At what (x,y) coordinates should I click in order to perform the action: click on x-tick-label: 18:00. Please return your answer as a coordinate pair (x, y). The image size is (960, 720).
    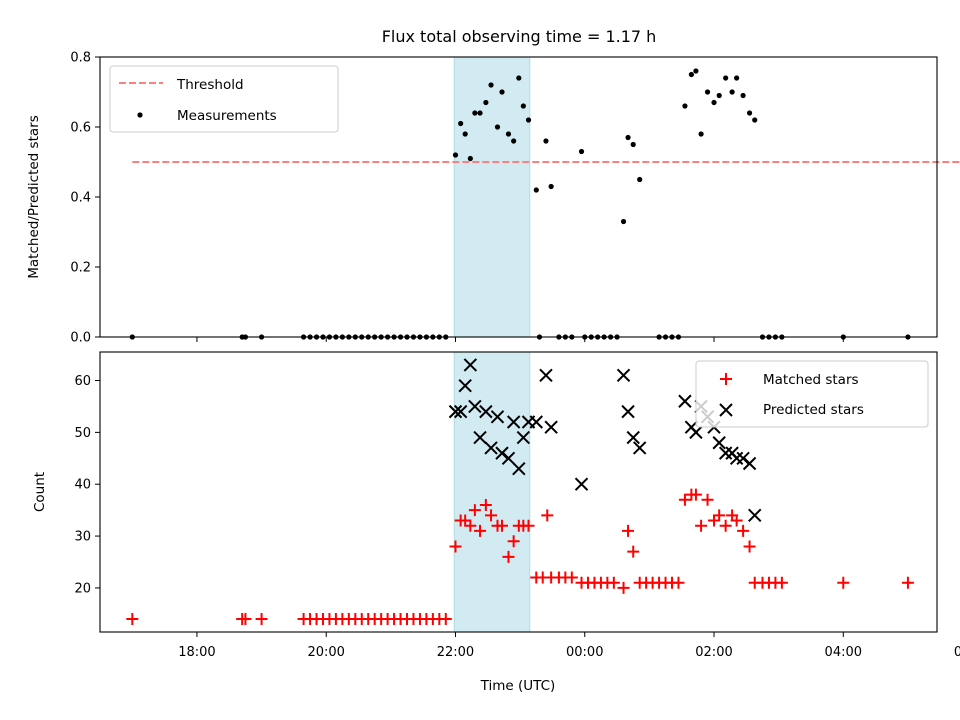
    Looking at the image, I should click on (196, 652).